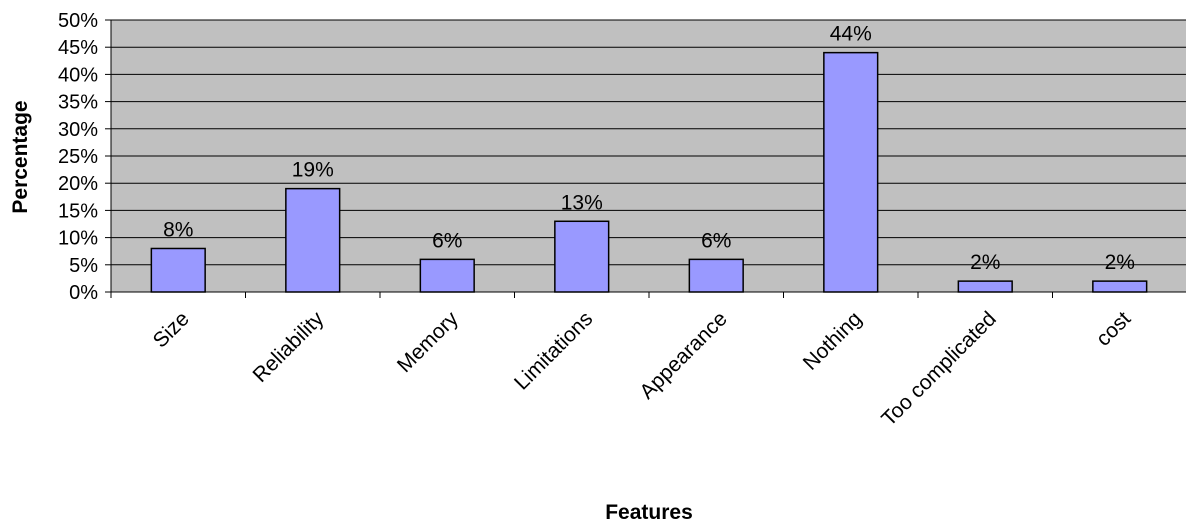 This screenshot has width=1186, height=525. I want to click on x-tick-label: Size, so click(171, 329).